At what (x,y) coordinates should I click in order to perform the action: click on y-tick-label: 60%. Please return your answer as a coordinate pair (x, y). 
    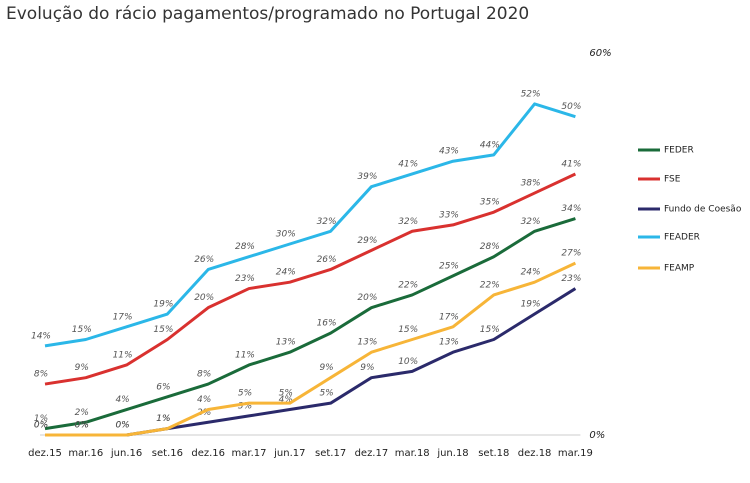
    Looking at the image, I should click on (600, 53).